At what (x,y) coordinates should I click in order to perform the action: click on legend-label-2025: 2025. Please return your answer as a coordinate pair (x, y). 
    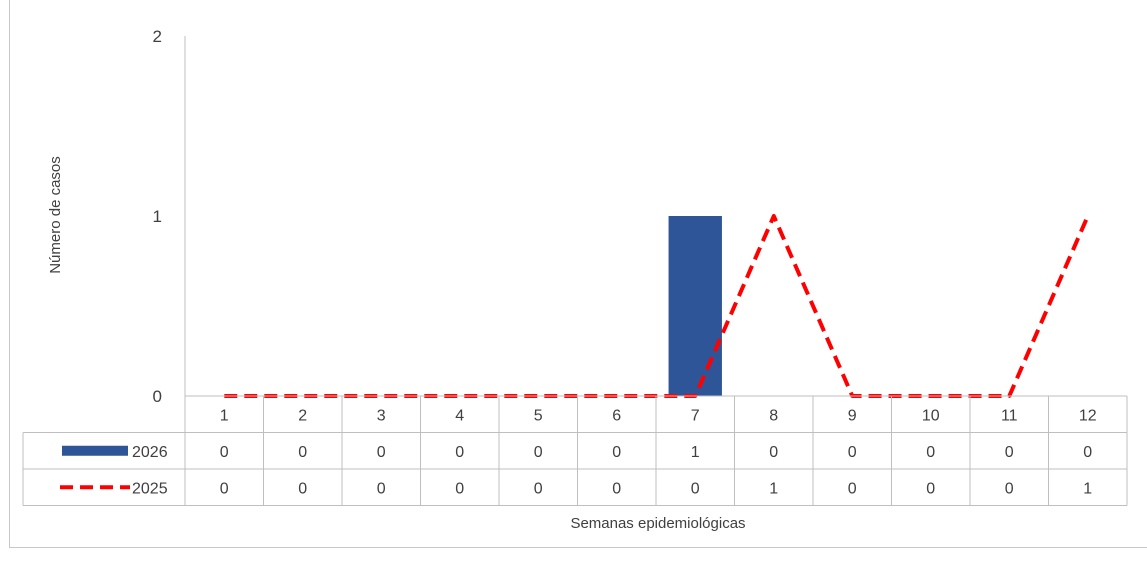
    Looking at the image, I should click on (150, 488).